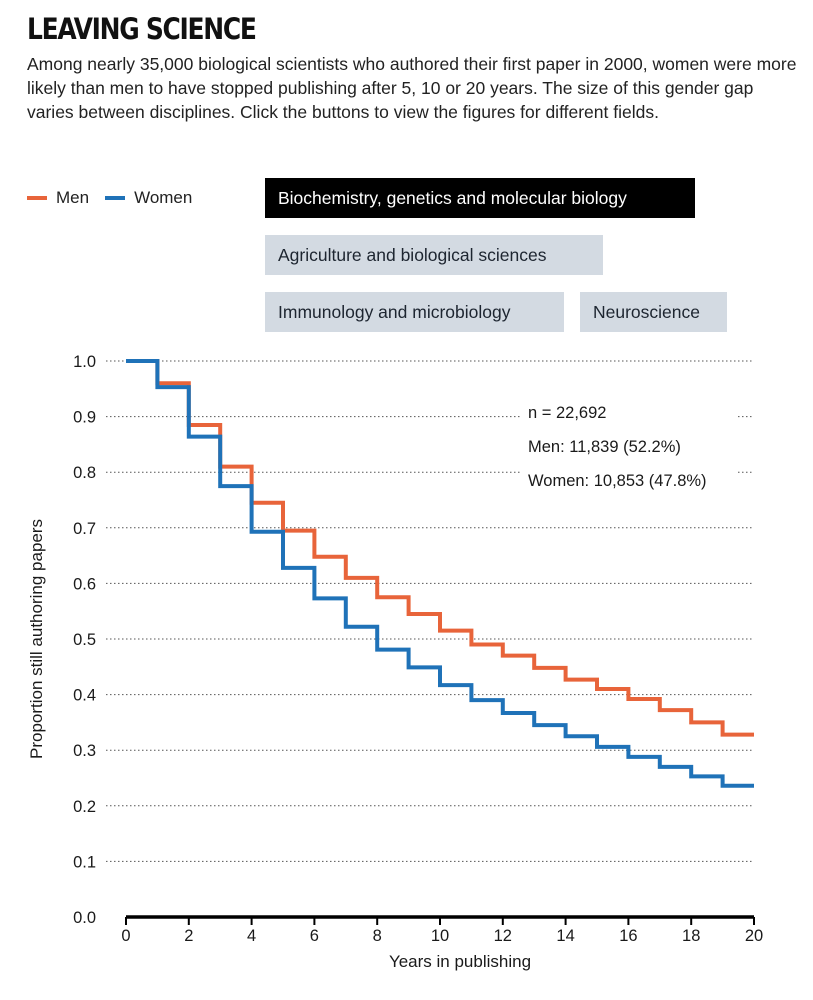 The image size is (813, 1000). Describe the element at coordinates (73, 197) in the screenshot. I see `legend-men-label: Men` at that location.